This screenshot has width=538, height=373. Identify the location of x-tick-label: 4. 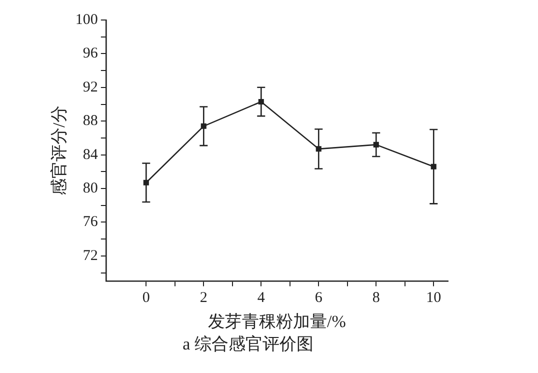
(261, 298).